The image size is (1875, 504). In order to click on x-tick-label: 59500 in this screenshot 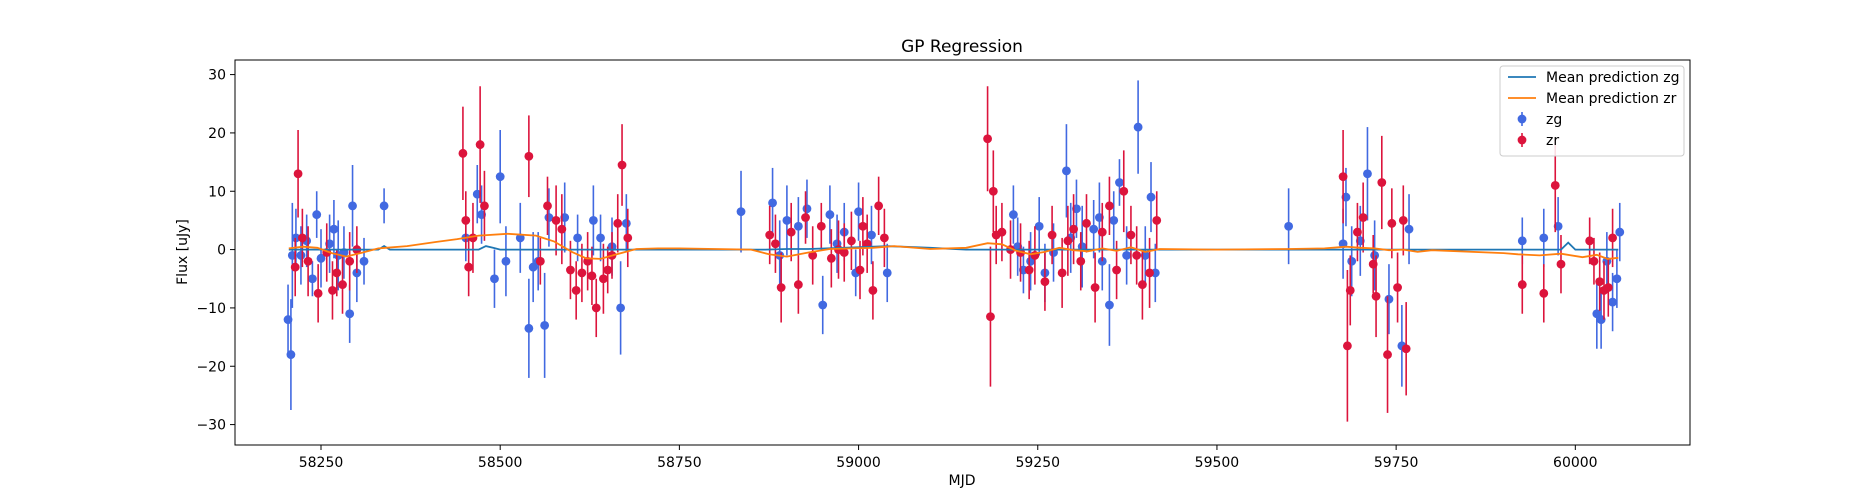, I will do `click(1217, 463)`.